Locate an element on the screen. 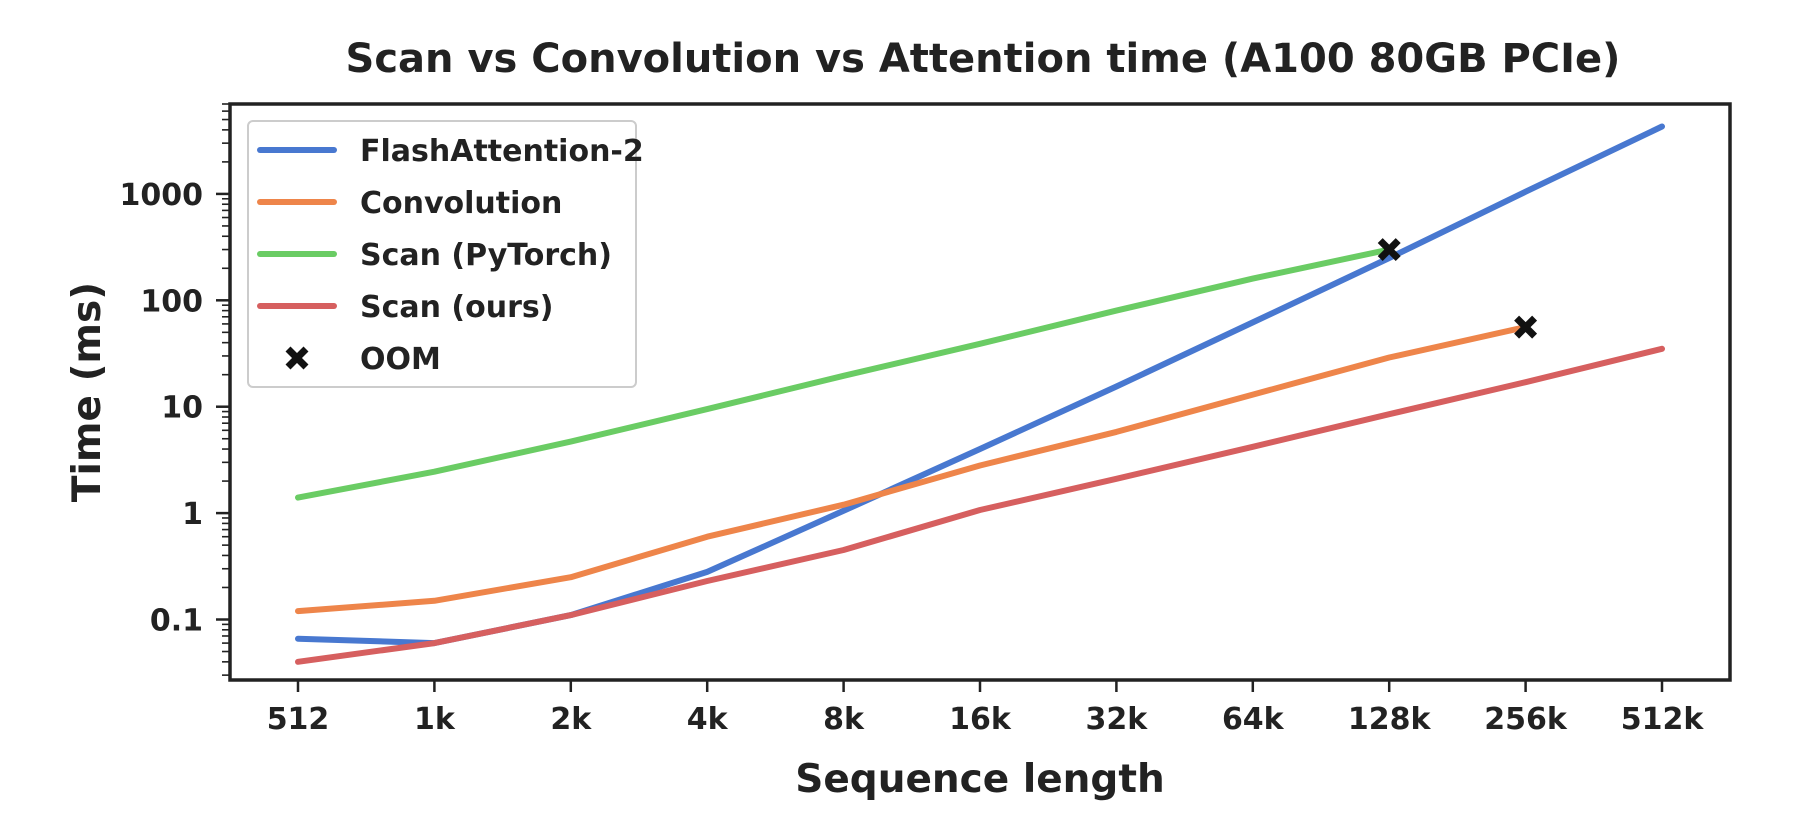 This screenshot has width=1800, height=828. legend-item-convolution: Convolution is located at coordinates (409, 203).